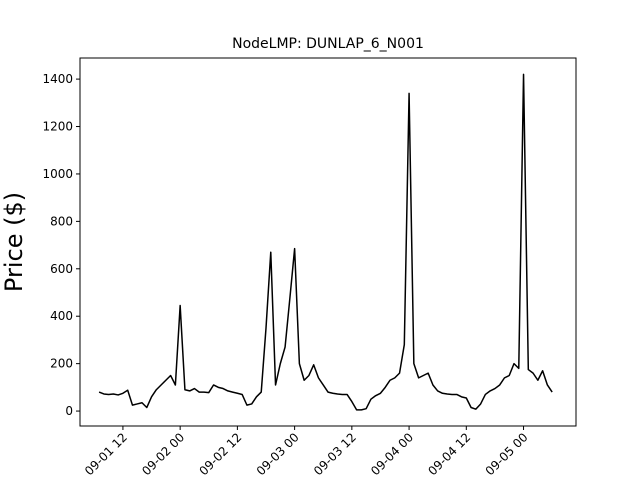 The height and width of the screenshot is (480, 640). What do you see at coordinates (392, 454) in the screenshot?
I see `x-tick-label: 09-04 00` at bounding box center [392, 454].